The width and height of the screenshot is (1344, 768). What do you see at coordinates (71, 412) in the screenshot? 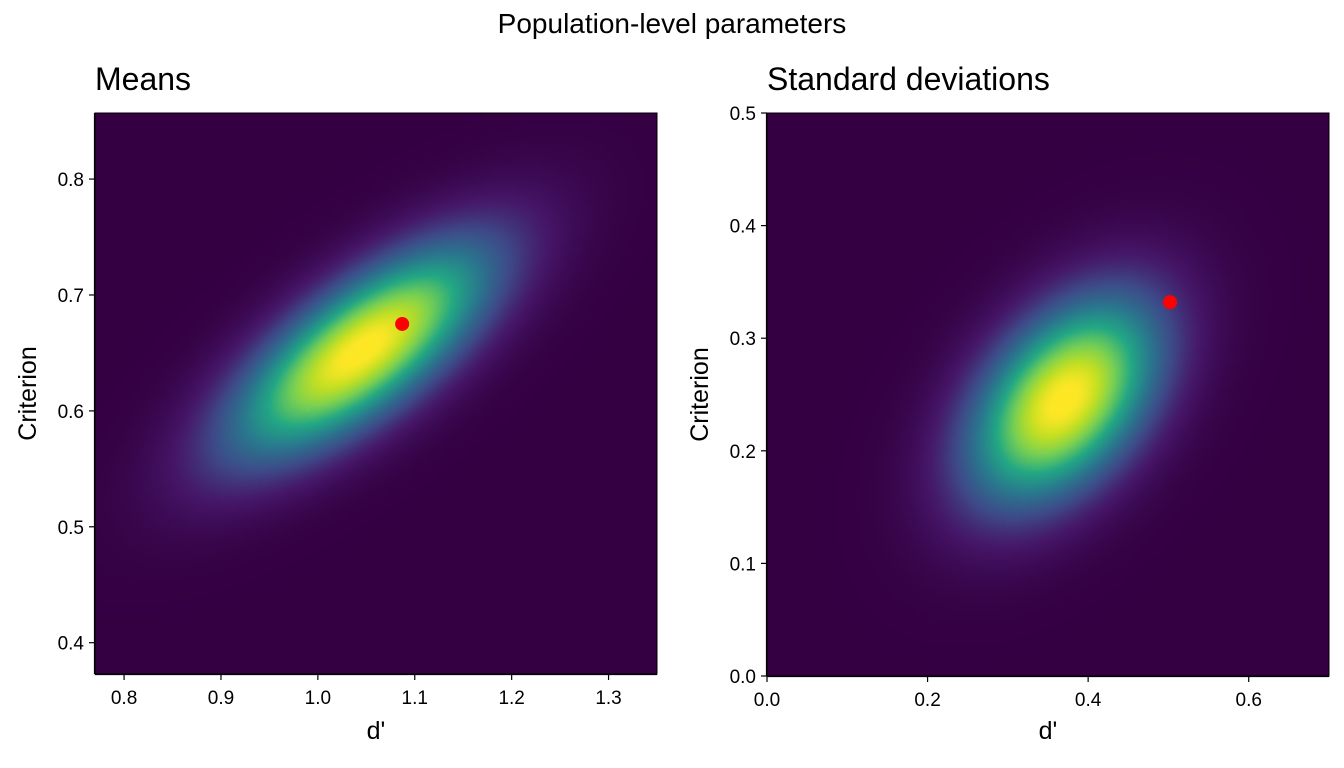
I see `y-tick-label: 0.6` at bounding box center [71, 412].